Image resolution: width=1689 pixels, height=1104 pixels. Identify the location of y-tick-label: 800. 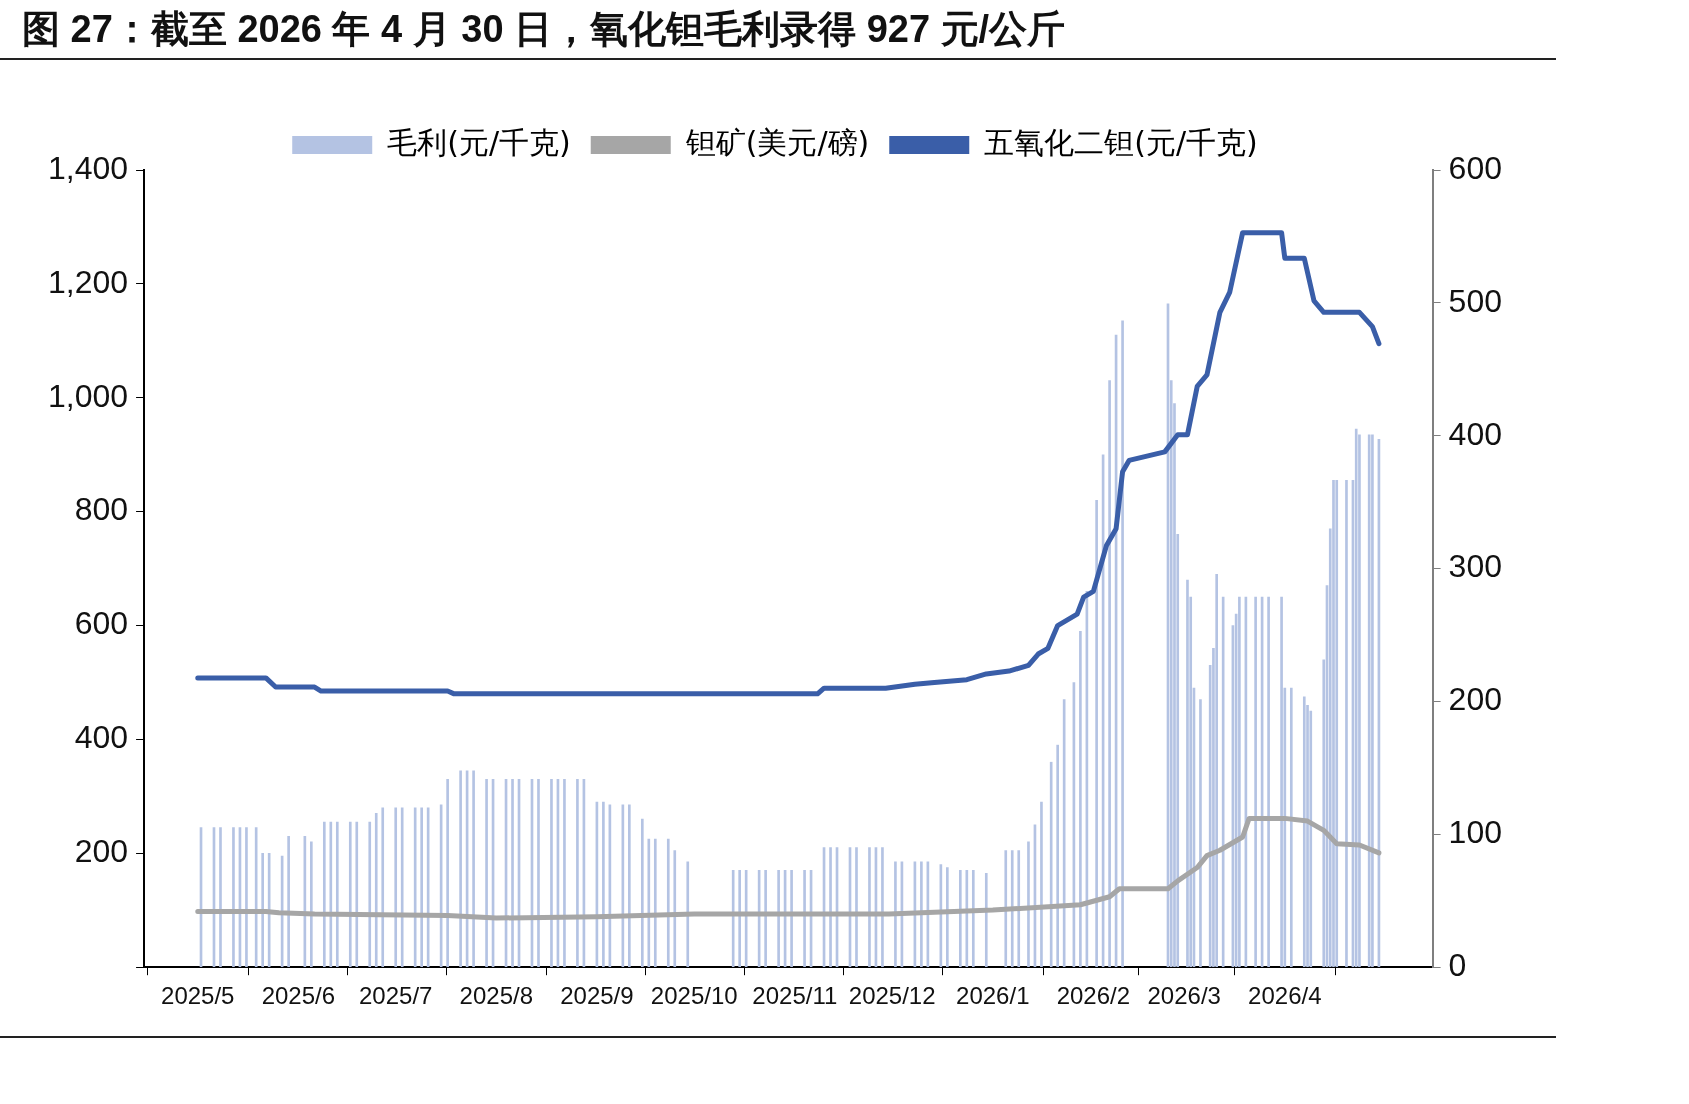
(101, 509).